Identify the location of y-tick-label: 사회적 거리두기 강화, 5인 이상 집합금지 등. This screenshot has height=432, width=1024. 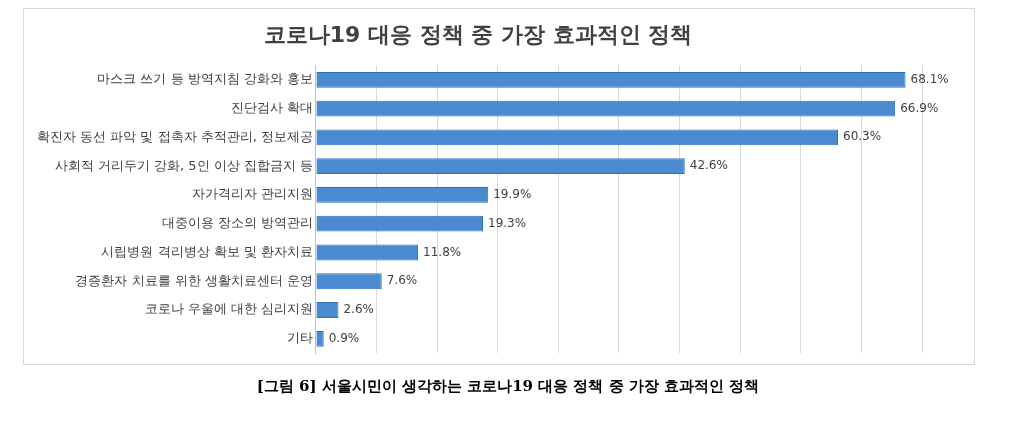
(183, 165).